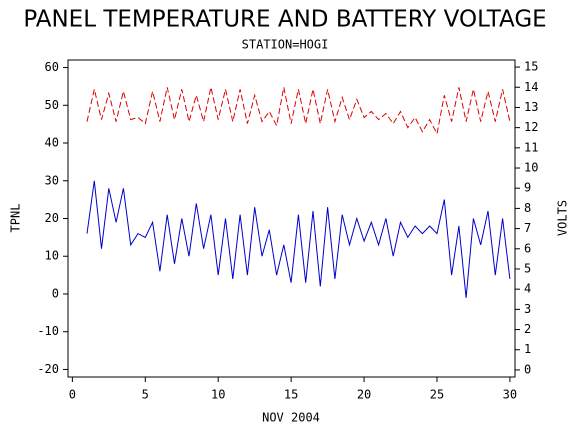 Image resolution: width=570 pixels, height=434 pixels. Describe the element at coordinates (527, 268) in the screenshot. I see `y2-tick-label: 5` at that location.